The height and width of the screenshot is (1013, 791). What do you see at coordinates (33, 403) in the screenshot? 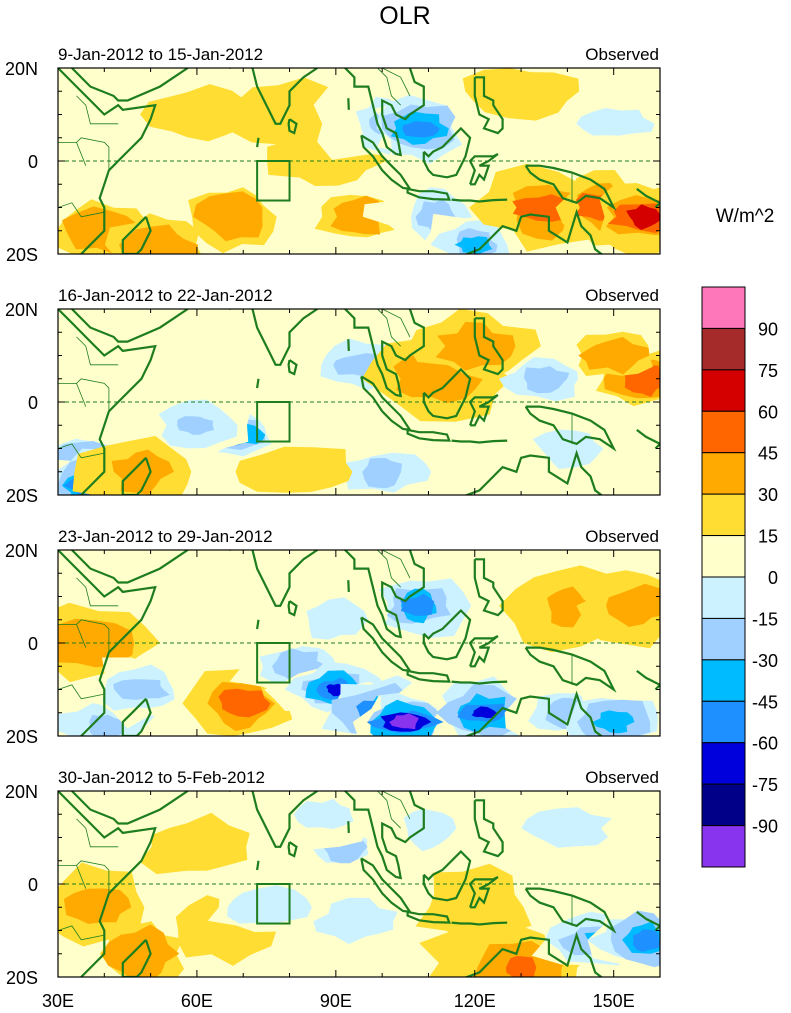
I see `y-tick-label: 0` at bounding box center [33, 403].